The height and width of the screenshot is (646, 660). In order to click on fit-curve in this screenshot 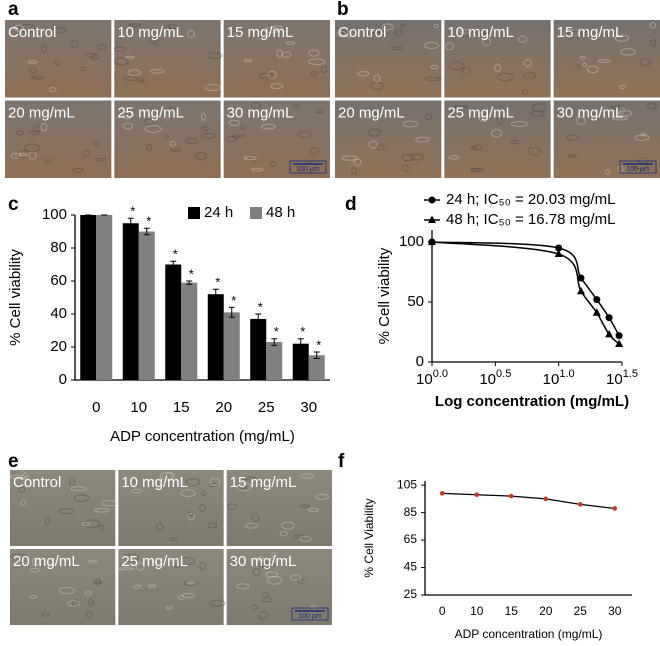, I will do `click(525, 293)`.